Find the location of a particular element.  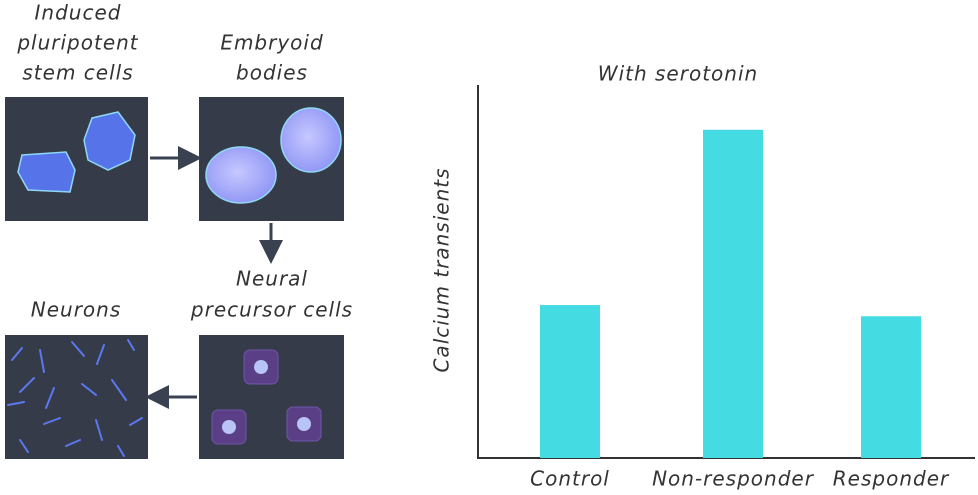

node-label: Neural is located at coordinates (272, 279).